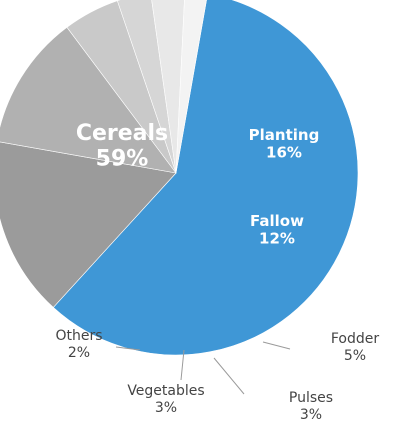 The image size is (401, 428). I want to click on slice-label-pulses: Pulses, so click(311, 398).